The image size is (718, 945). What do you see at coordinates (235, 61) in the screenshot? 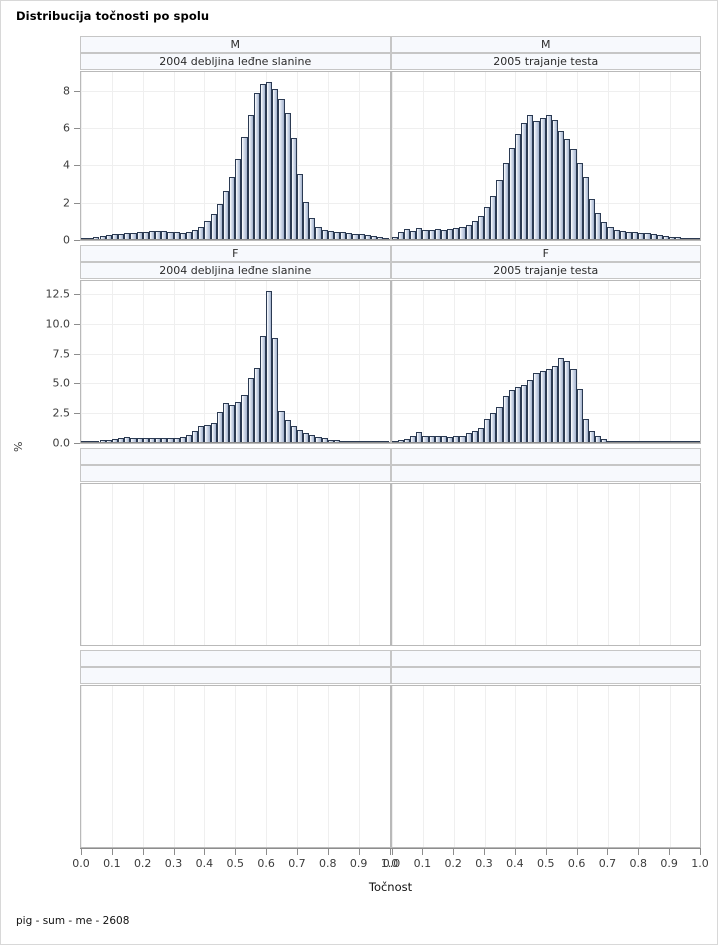
I see `panel-header-trait-r1-c1: 2004 debljina leđne slanine` at bounding box center [235, 61].